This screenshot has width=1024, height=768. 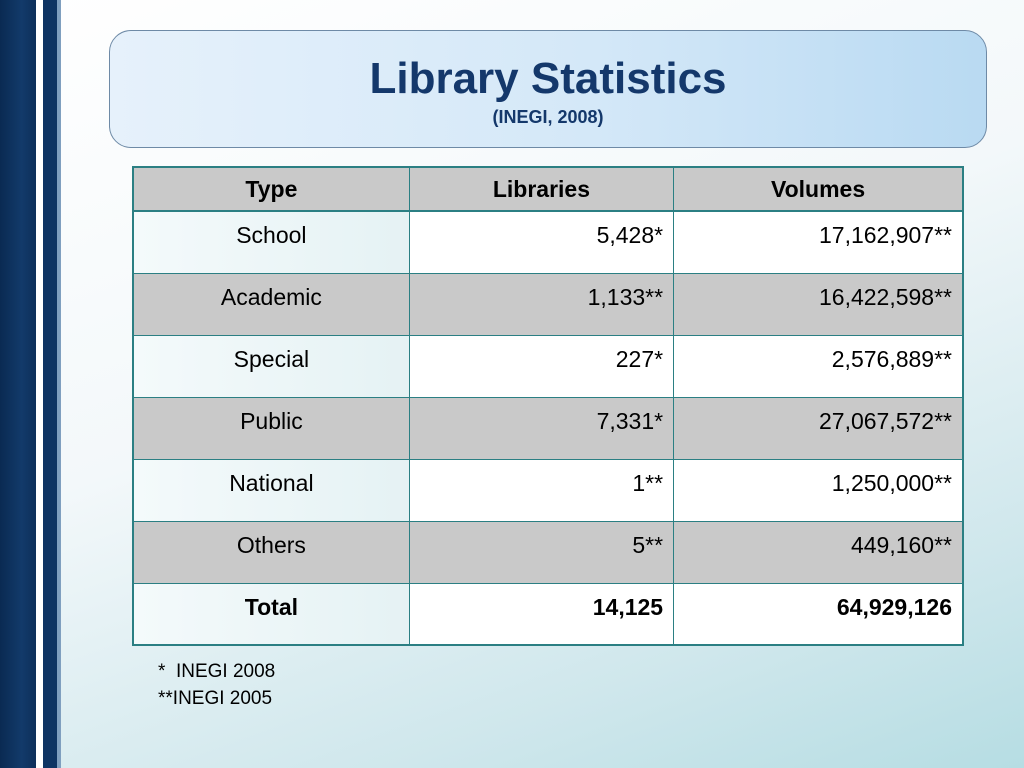 I want to click on cell-volumes: 1,250,000**, so click(x=818, y=490).